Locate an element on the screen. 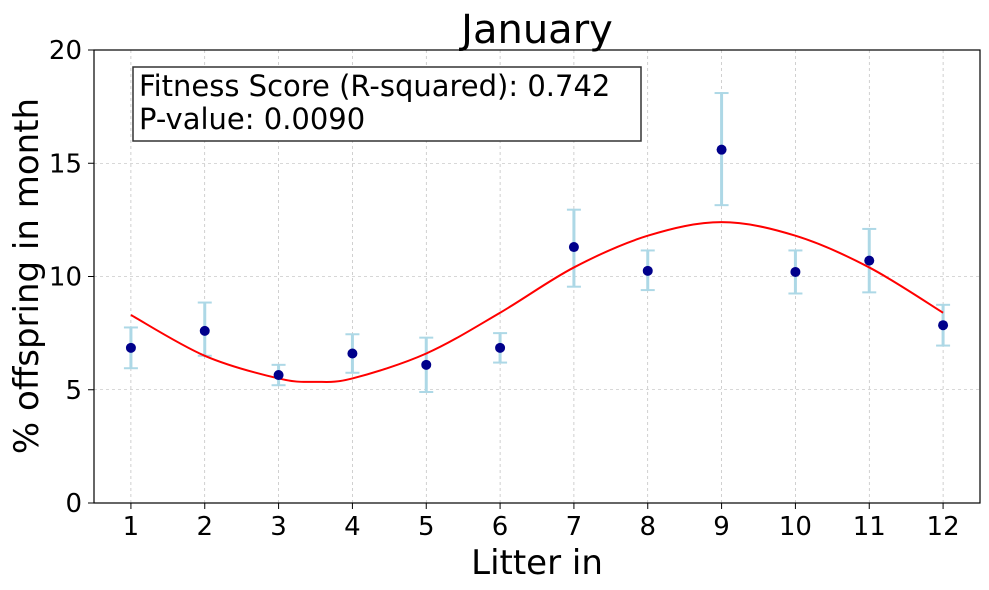 This screenshot has width=989, height=590. x-tick-label: 9 is located at coordinates (721, 527).